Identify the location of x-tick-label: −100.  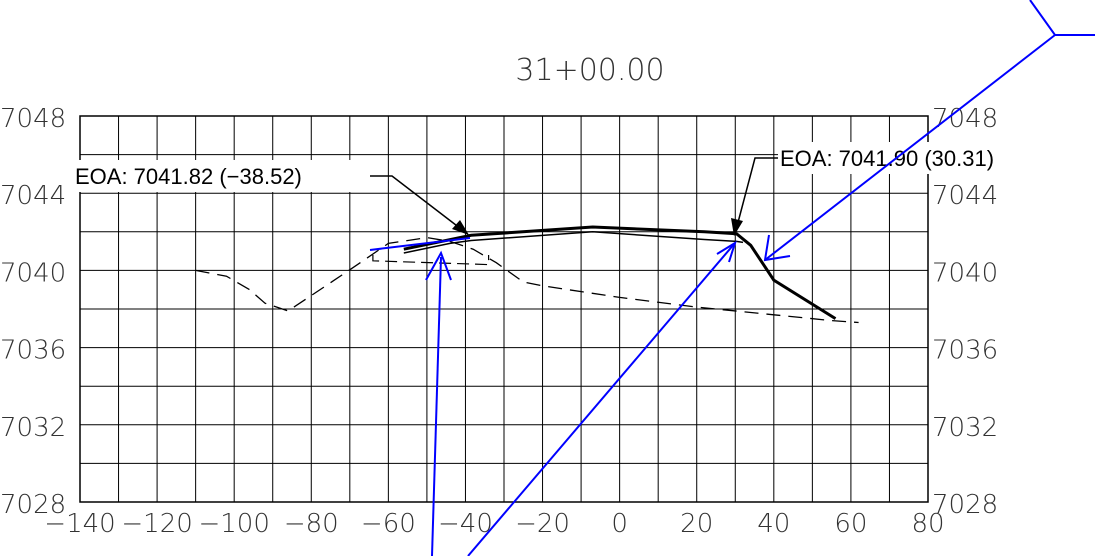
(233, 524).